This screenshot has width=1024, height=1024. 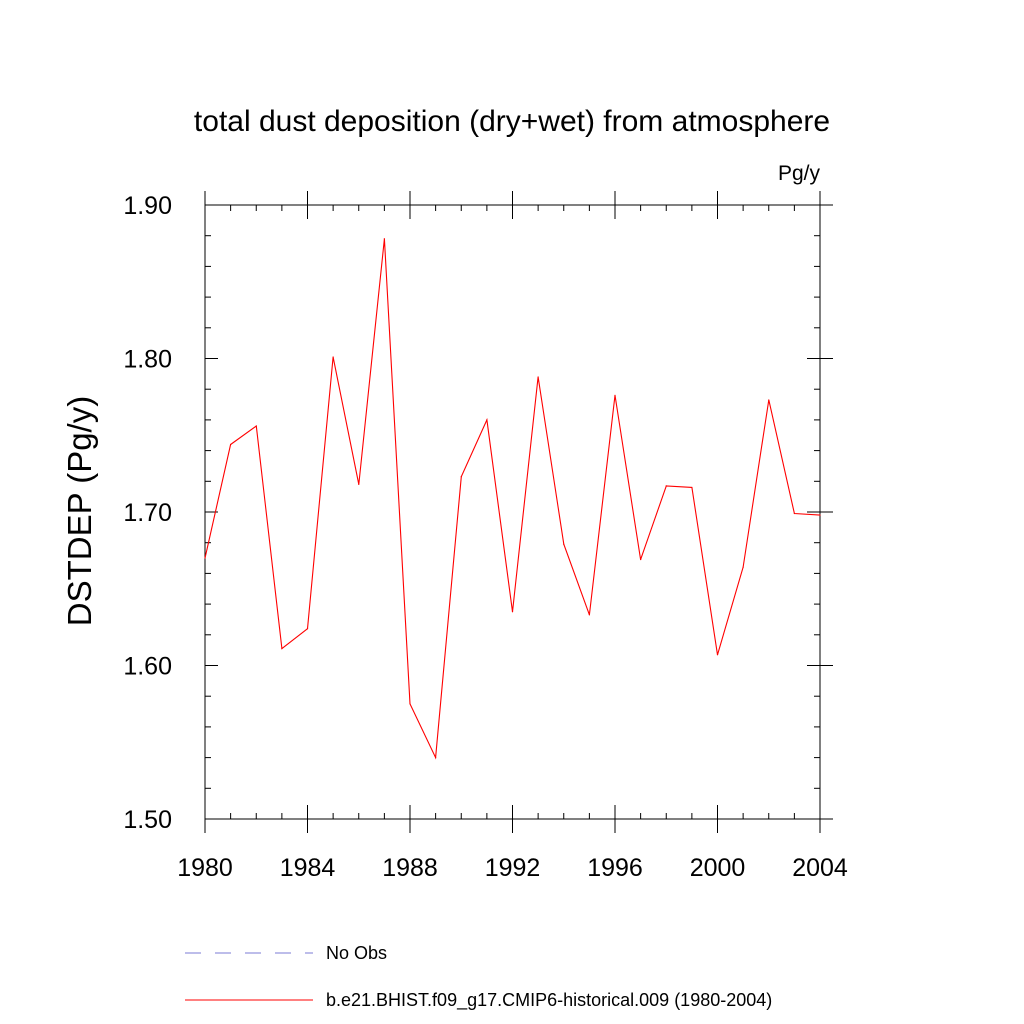 I want to click on x-tick-labels: 1980 1984 1988 1992 1996 2000 2004, so click(x=512, y=868).